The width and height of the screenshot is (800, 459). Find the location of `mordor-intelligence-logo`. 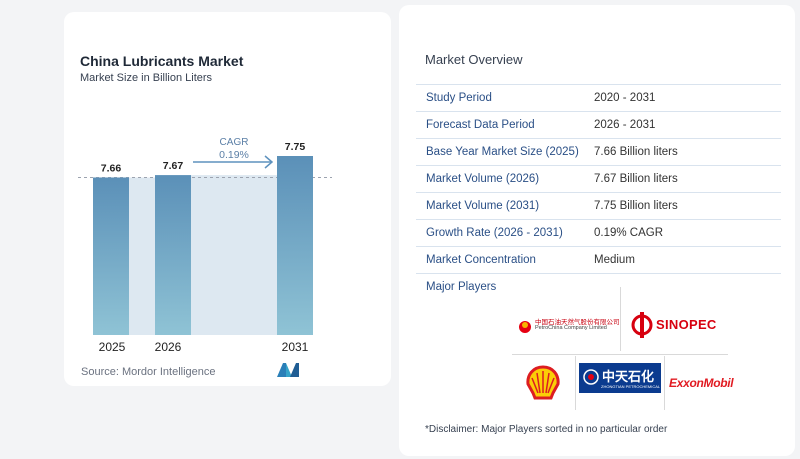

mordor-intelligence-logo is located at coordinates (288, 370).